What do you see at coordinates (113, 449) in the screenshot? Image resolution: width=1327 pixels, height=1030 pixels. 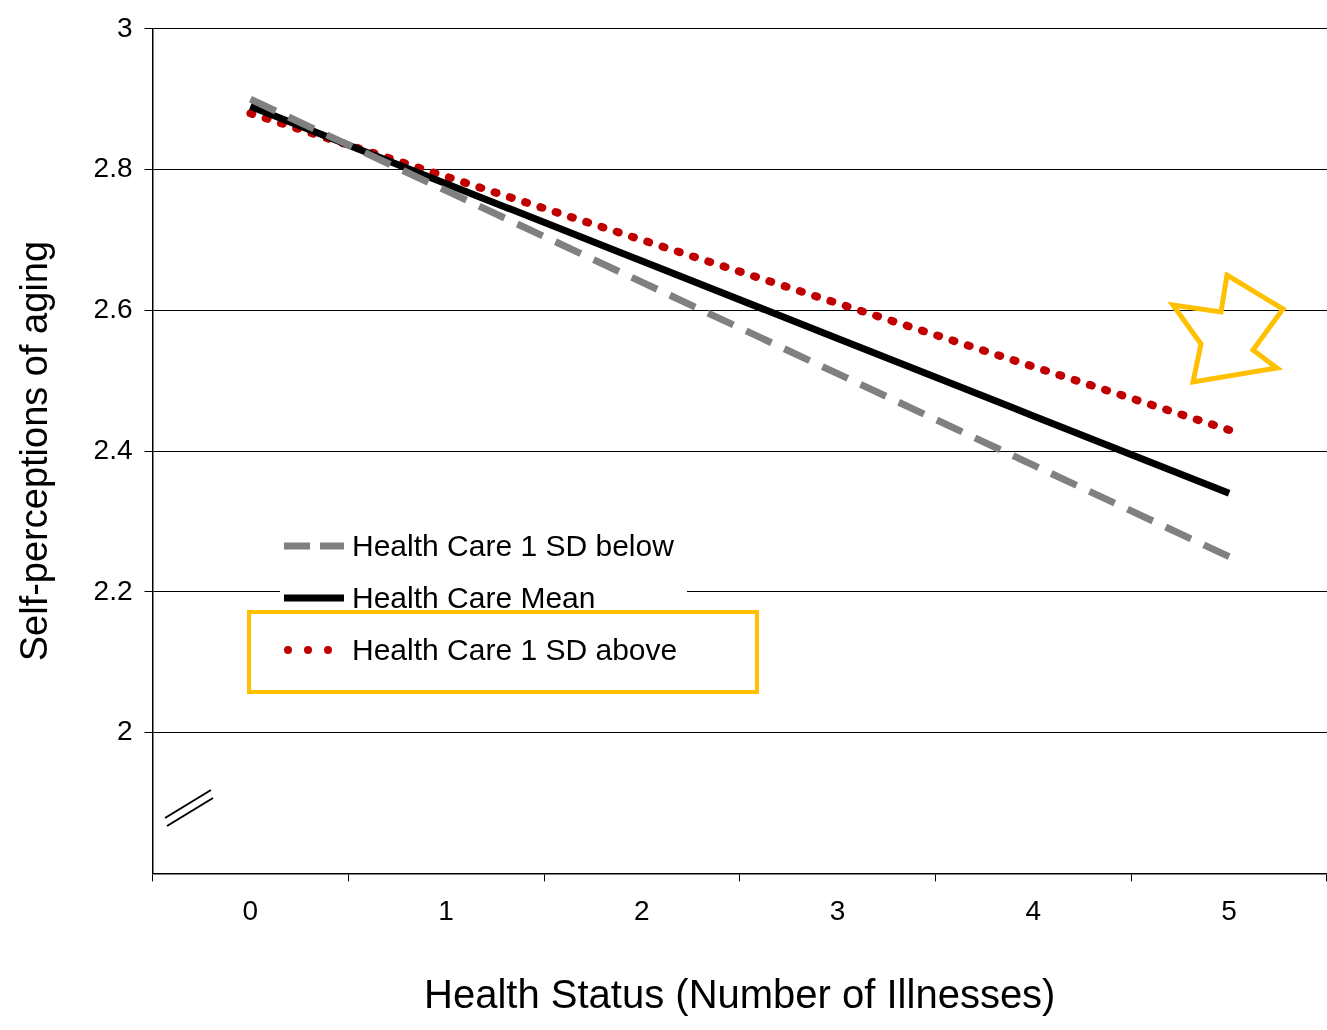 I see `y-tick-label: 2.4` at bounding box center [113, 449].